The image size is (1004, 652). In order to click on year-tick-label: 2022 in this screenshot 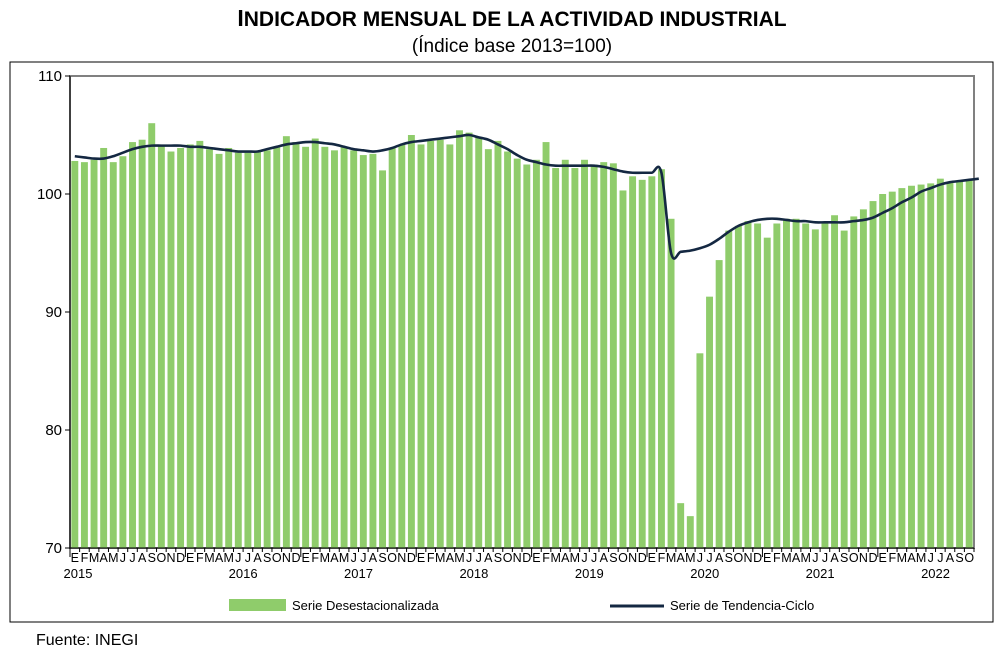, I will do `click(935, 573)`.